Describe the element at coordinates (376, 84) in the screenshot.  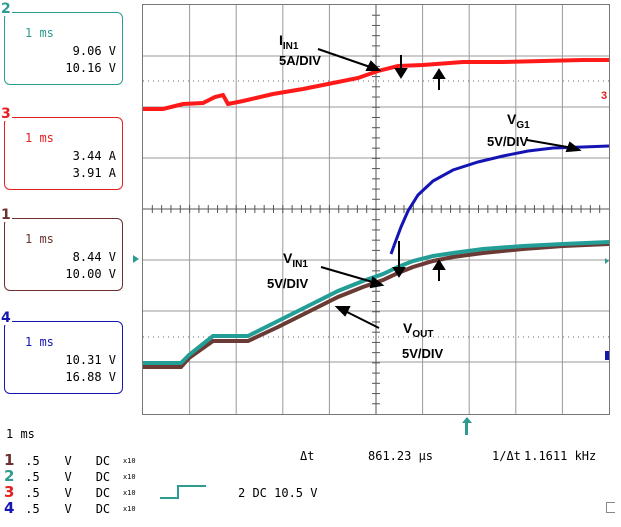
I see `waveform-iin1` at that location.